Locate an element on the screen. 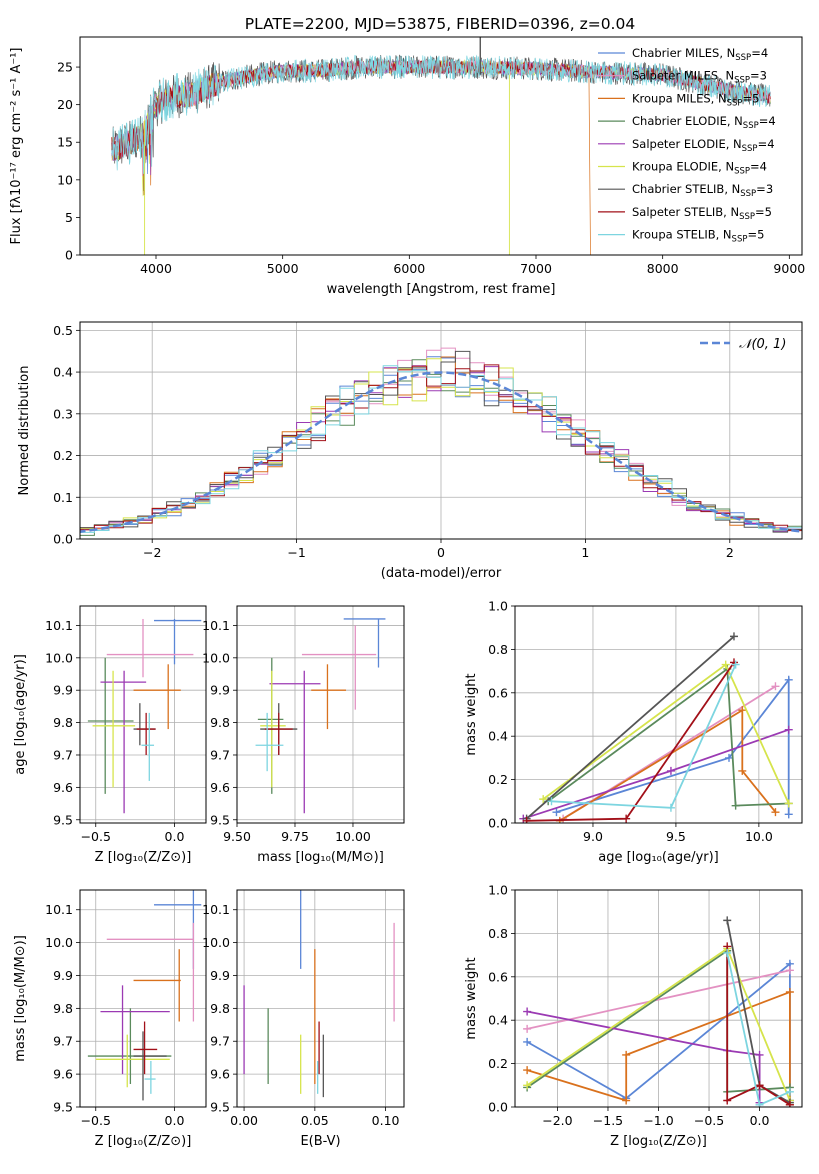 The height and width of the screenshot is (1174, 819). mass_vs_ebv-grid is located at coordinates (320, 998).